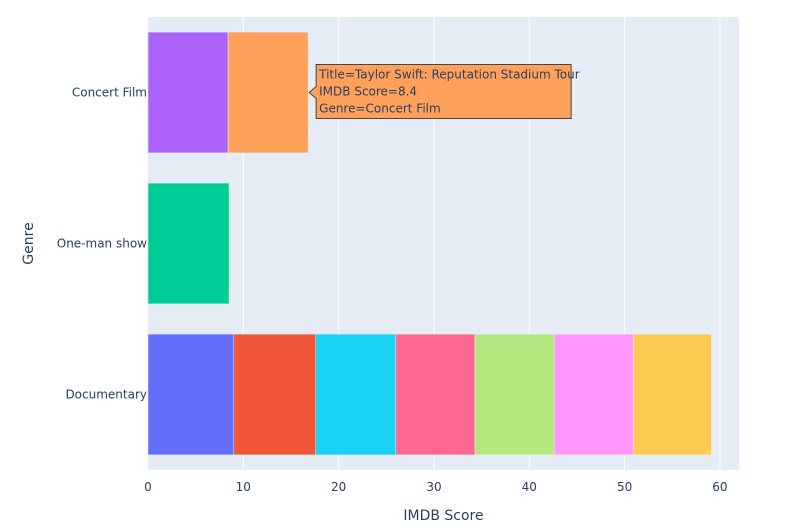 The image size is (792, 530). I want to click on tooltip-line-genre: Genre=Concert Film, so click(380, 109).